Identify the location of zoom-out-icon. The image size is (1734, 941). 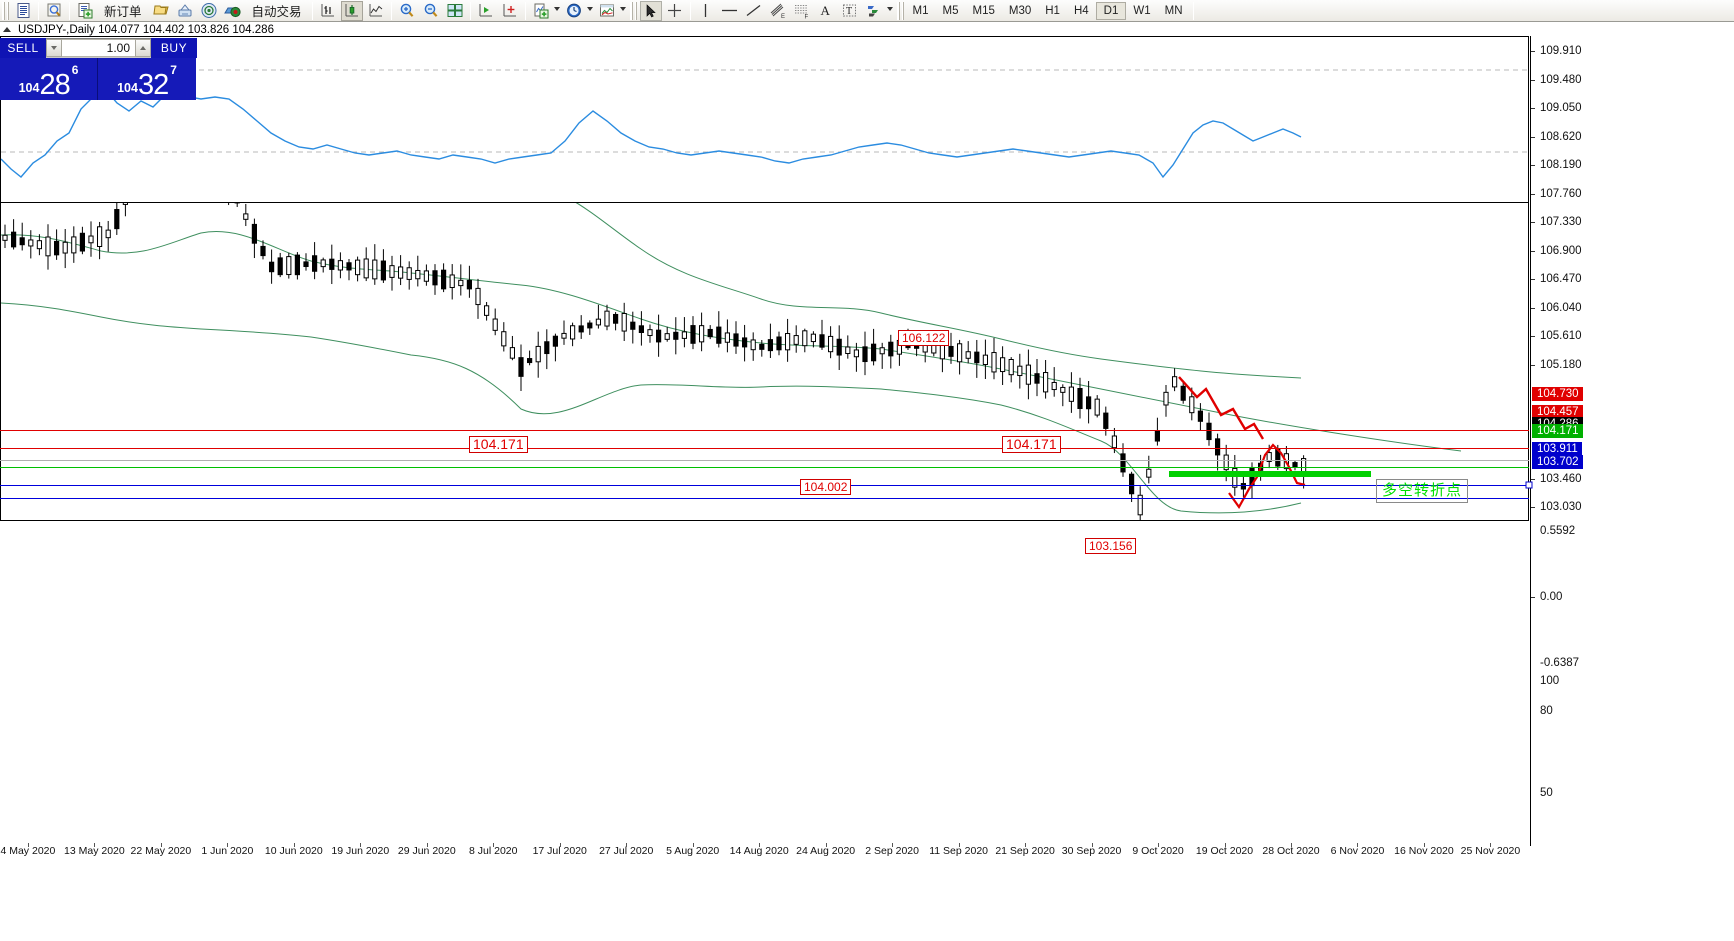
(431, 11).